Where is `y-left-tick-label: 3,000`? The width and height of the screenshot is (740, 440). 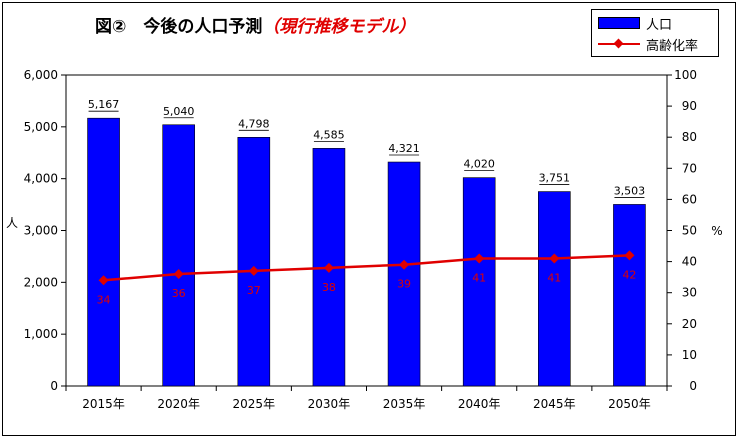 y-left-tick-label: 3,000 is located at coordinates (41, 231).